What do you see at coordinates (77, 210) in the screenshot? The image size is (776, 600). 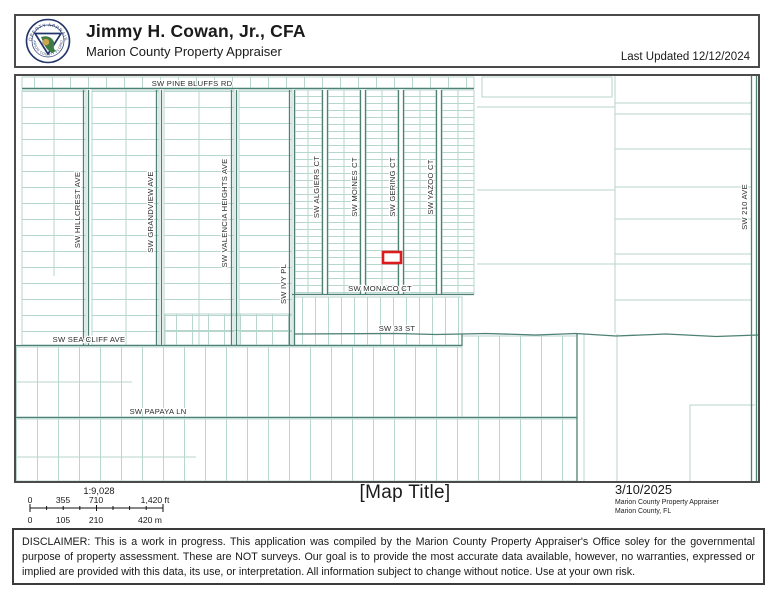 I see `street-label-hillcrest: SW HILLCREST AVE` at bounding box center [77, 210].